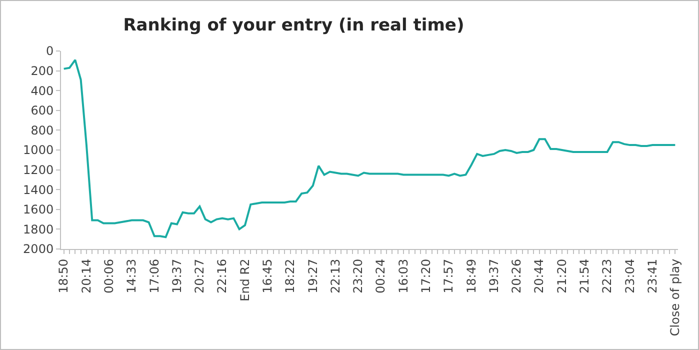 This screenshot has height=350, width=699. What do you see at coordinates (222, 276) in the screenshot?
I see `x-tick-label: 22:16` at bounding box center [222, 276].